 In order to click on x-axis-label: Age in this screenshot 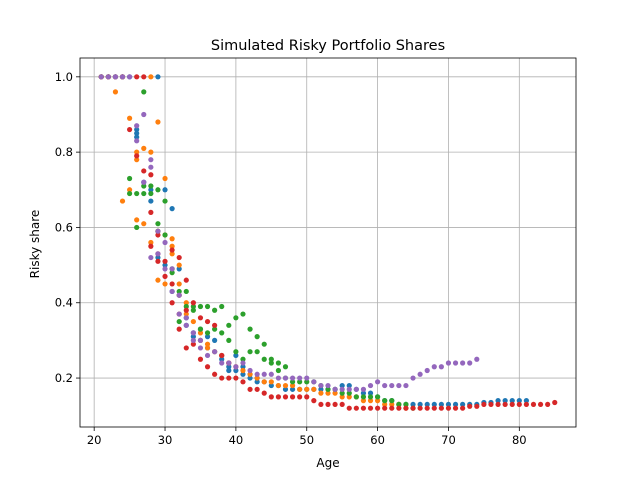, I will do `click(327, 463)`.